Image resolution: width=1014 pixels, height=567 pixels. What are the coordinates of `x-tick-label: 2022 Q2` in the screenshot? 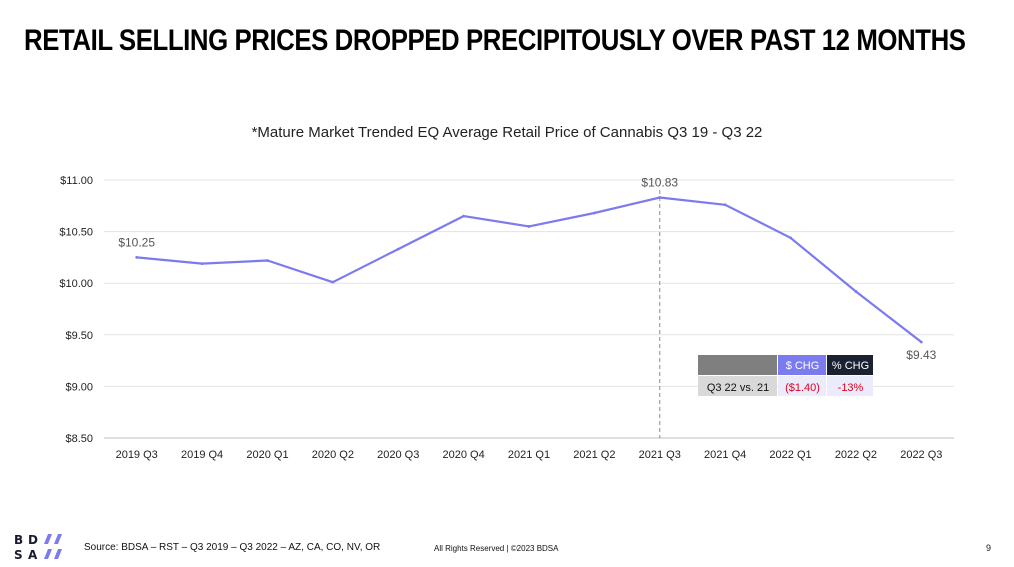 It's located at (856, 455).